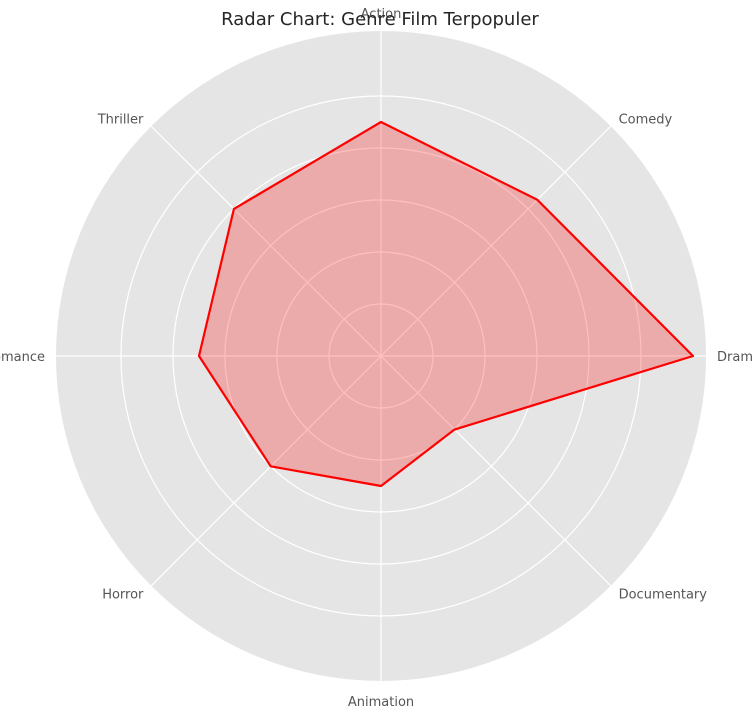  Describe the element at coordinates (663, 595) in the screenshot. I see `category-label-documentary: Documentary` at that location.